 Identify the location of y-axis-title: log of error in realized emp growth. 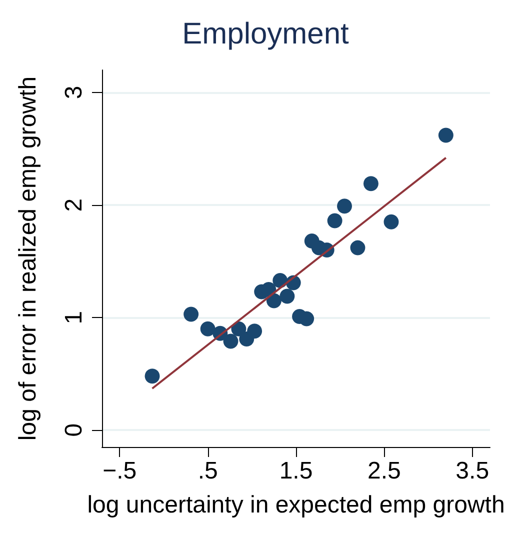
(28, 258).